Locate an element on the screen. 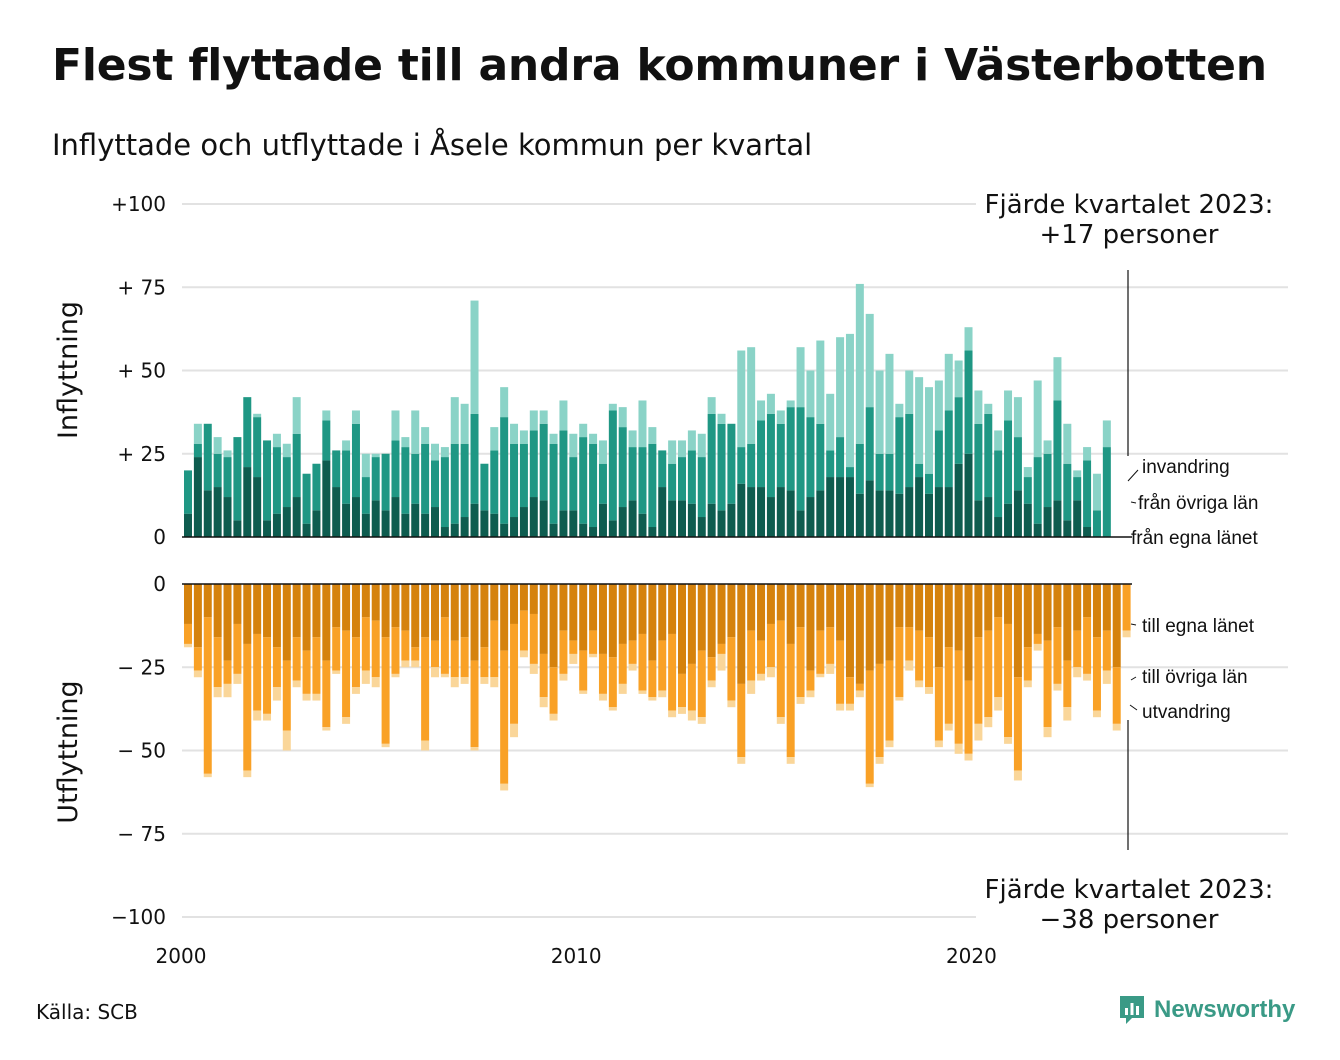  outflow-bars is located at coordinates (657, 687).